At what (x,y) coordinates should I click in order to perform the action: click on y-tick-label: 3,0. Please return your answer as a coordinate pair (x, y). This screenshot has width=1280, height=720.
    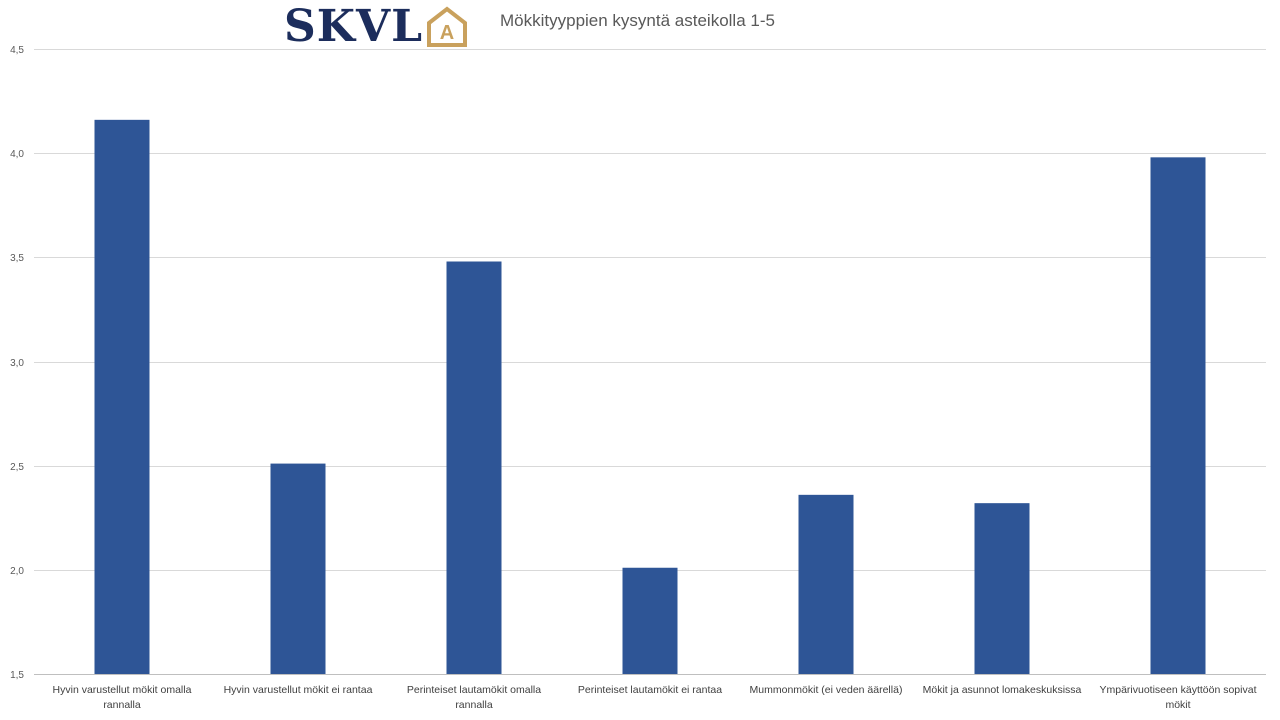
    Looking at the image, I should click on (17, 363).